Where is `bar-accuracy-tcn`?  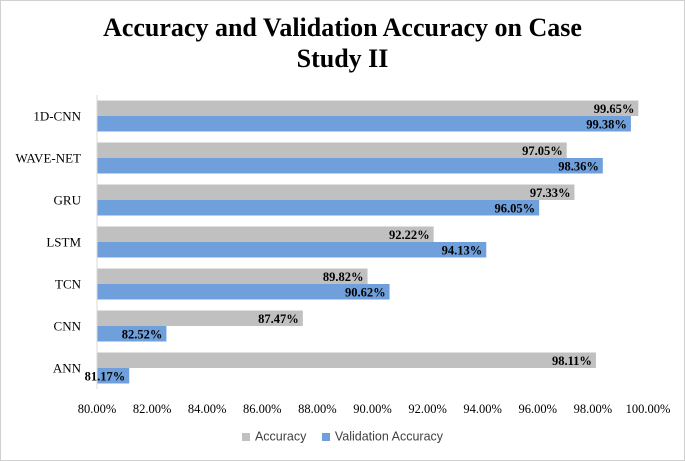
bar-accuracy-tcn is located at coordinates (232, 276).